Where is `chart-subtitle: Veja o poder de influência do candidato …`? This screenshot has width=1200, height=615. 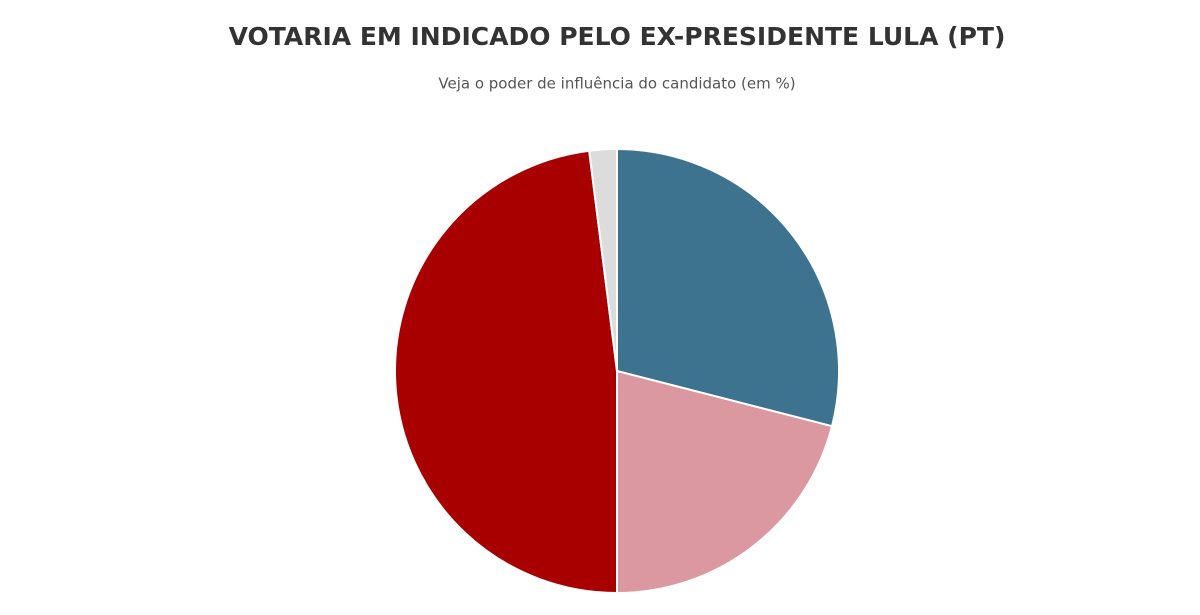 chart-subtitle: Veja o poder de influência do candidato … is located at coordinates (616, 84).